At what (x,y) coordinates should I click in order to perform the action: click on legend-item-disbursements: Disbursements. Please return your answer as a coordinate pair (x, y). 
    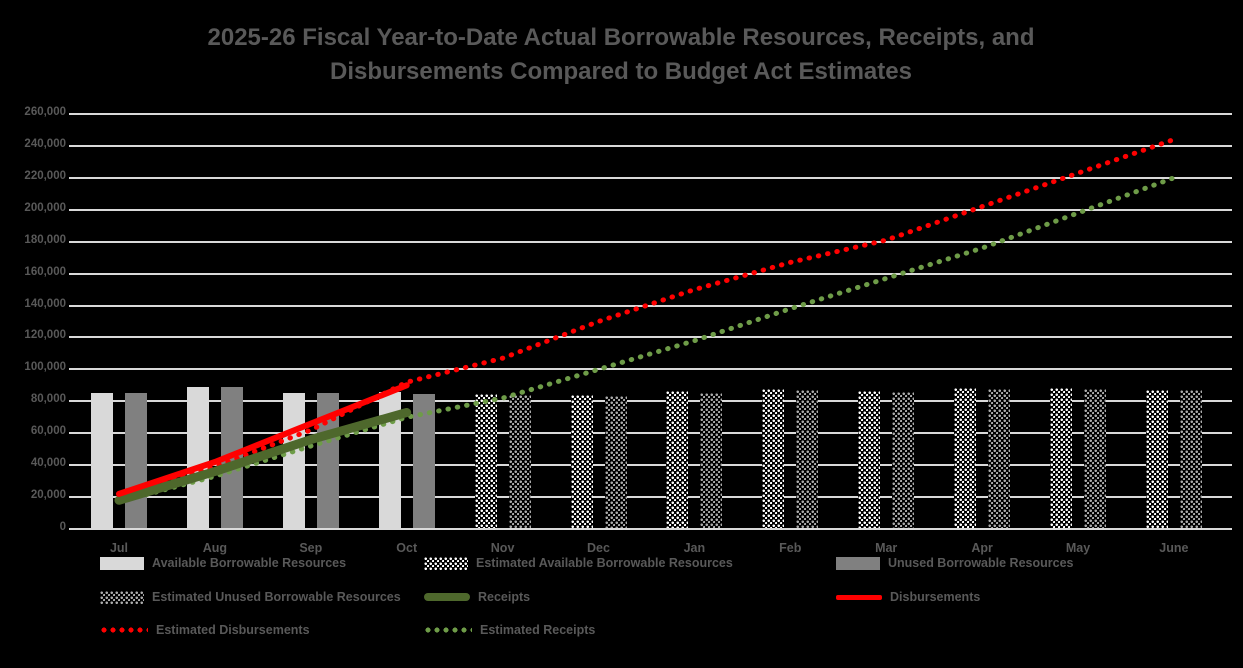
    Looking at the image, I should click on (908, 597).